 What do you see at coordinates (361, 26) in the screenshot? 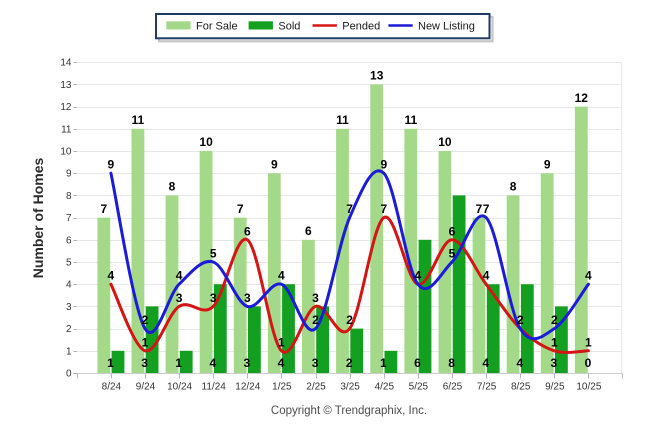
I see `svg-text: Pended` at bounding box center [361, 26].